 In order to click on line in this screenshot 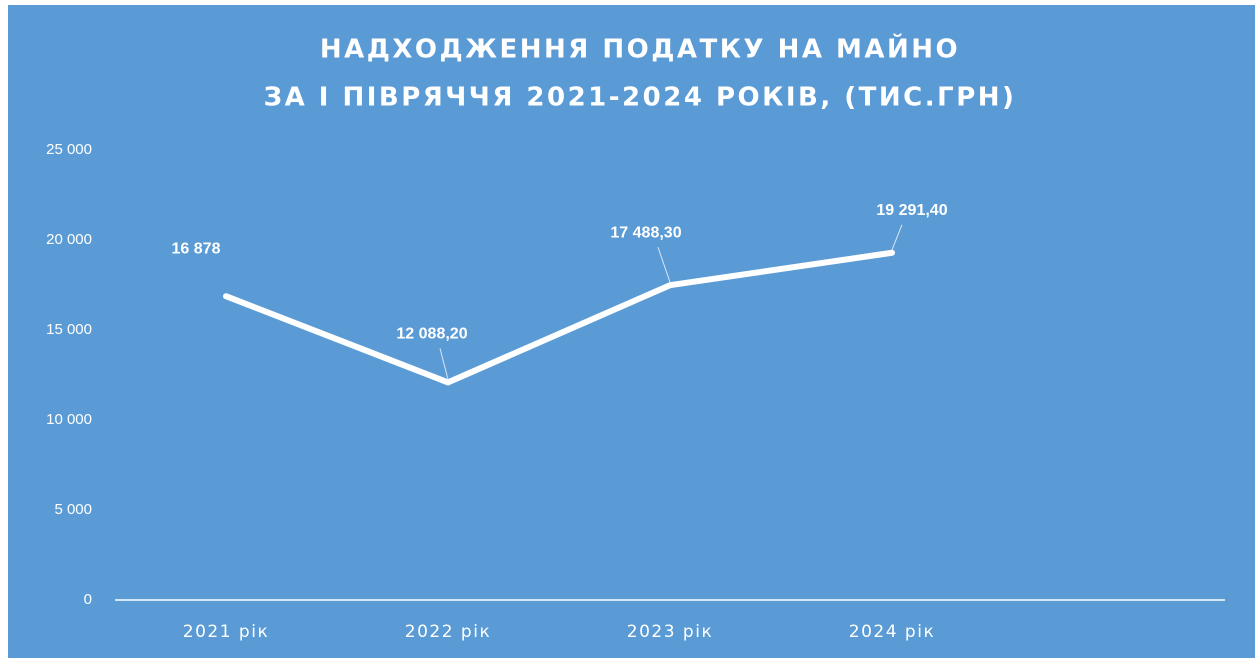, I will do `click(558, 317)`.